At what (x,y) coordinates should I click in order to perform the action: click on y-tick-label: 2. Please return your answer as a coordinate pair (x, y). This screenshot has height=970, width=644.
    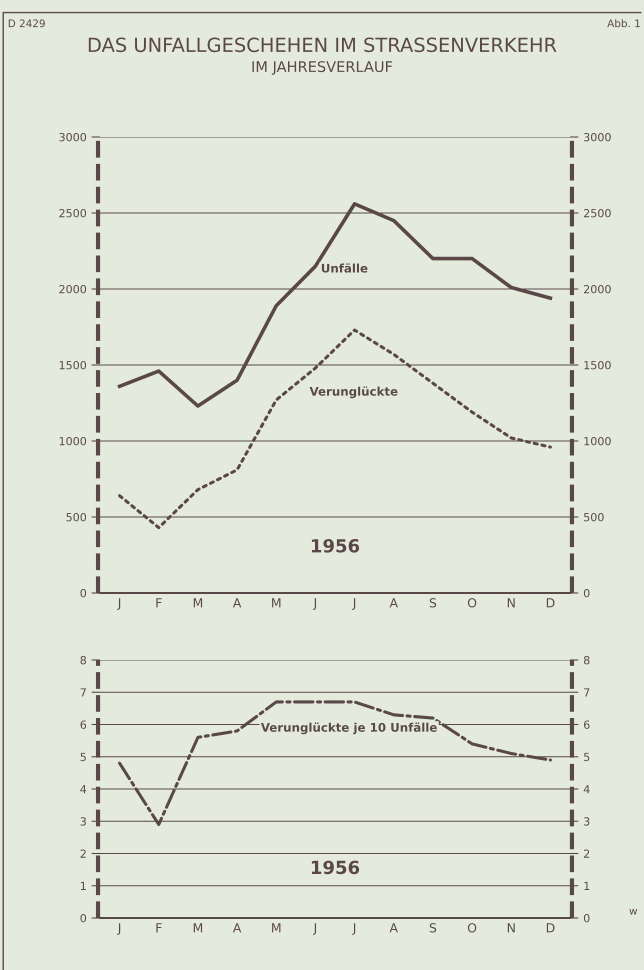
    Looking at the image, I should click on (83, 853).